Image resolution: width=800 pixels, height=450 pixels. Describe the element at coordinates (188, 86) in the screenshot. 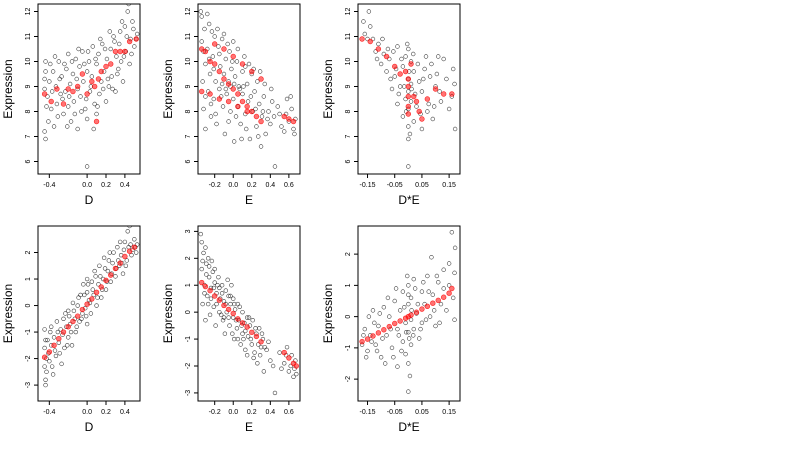

I see `y-tick-label: 9` at that location.